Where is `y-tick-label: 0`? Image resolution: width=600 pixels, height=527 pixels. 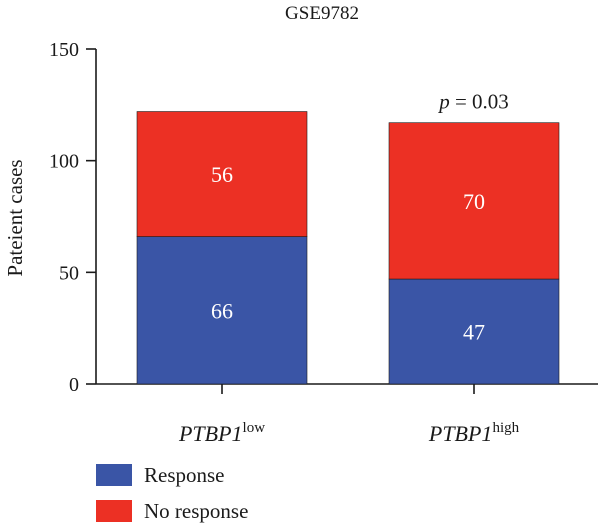 y-tick-label: 0 is located at coordinates (74, 385).